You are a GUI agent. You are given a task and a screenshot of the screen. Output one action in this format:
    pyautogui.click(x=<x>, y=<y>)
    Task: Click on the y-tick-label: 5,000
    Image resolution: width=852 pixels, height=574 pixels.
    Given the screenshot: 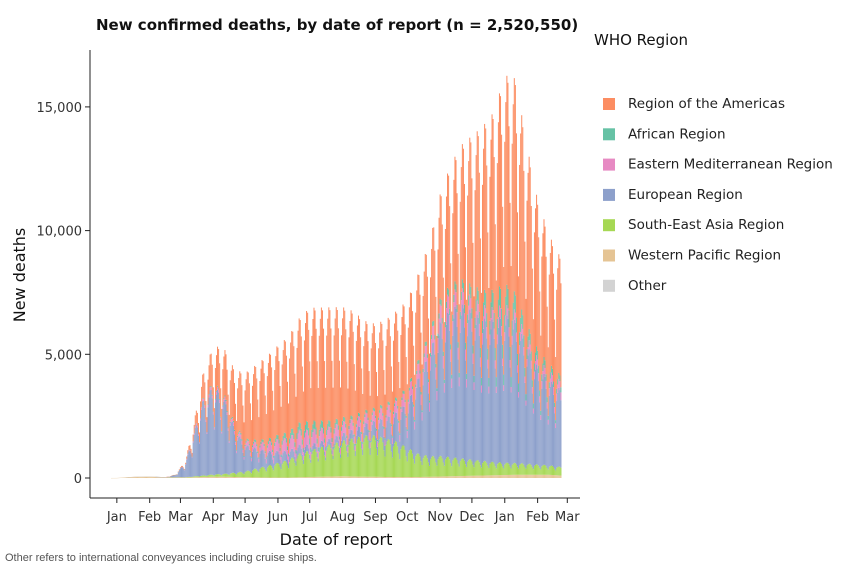 What is the action you would take?
    pyautogui.click(x=63, y=355)
    